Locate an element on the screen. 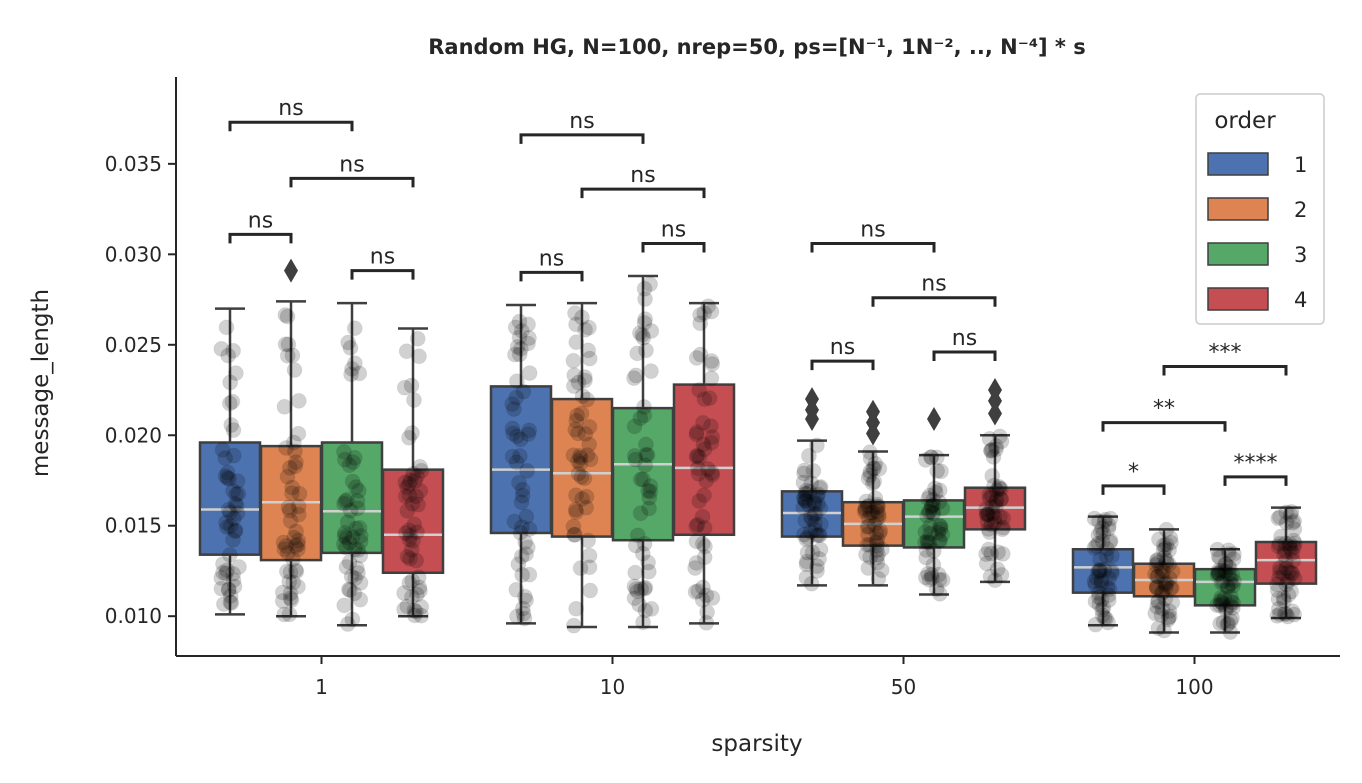  significance-label: *** is located at coordinates (1225, 353).